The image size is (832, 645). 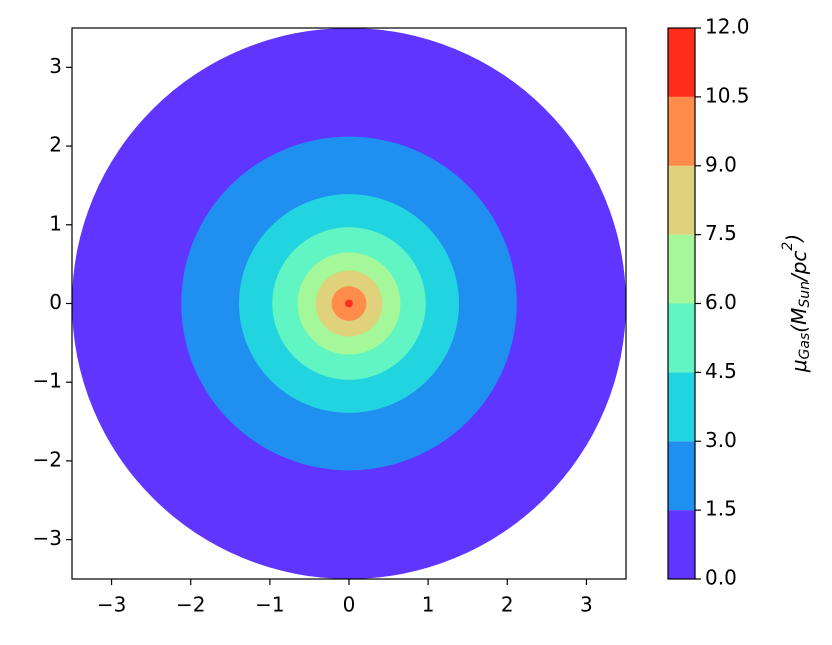 What do you see at coordinates (727, 95) in the screenshot?
I see `colorbar-tick-label: 10.5` at bounding box center [727, 95].